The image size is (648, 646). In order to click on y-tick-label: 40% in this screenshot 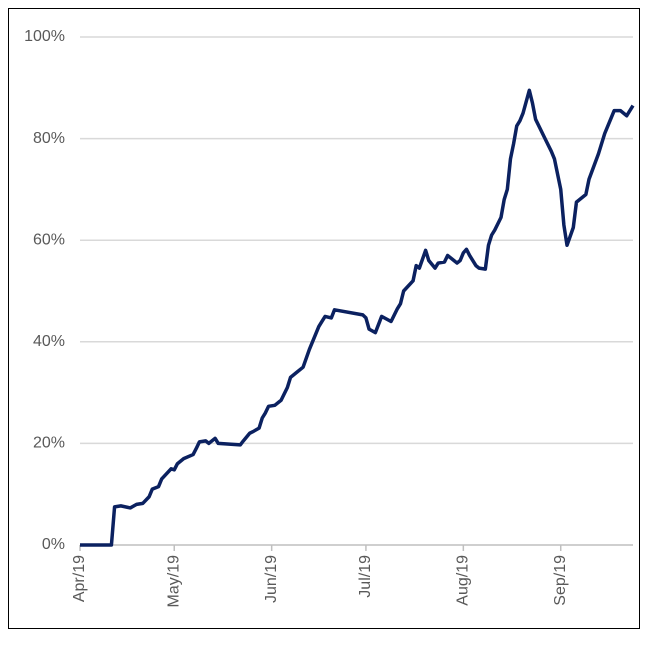, I will do `click(49, 341)`.